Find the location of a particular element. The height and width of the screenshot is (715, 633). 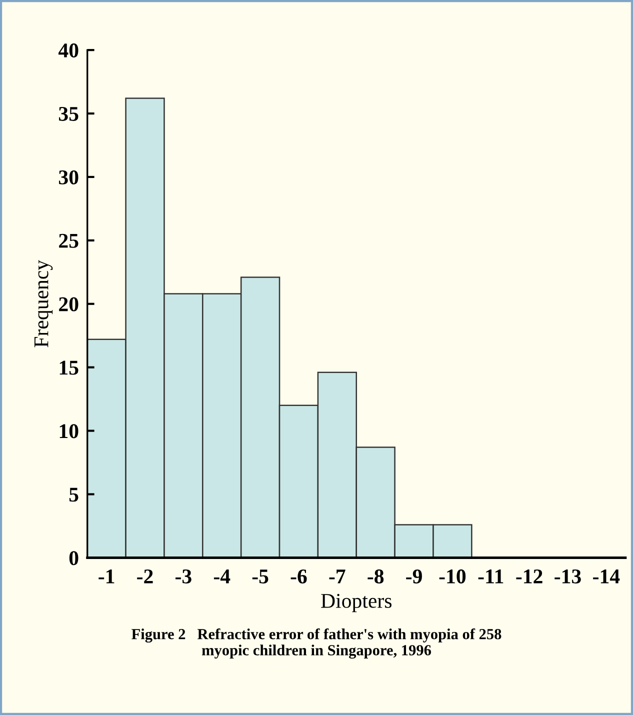

x-tick-label: -11 is located at coordinates (491, 577).